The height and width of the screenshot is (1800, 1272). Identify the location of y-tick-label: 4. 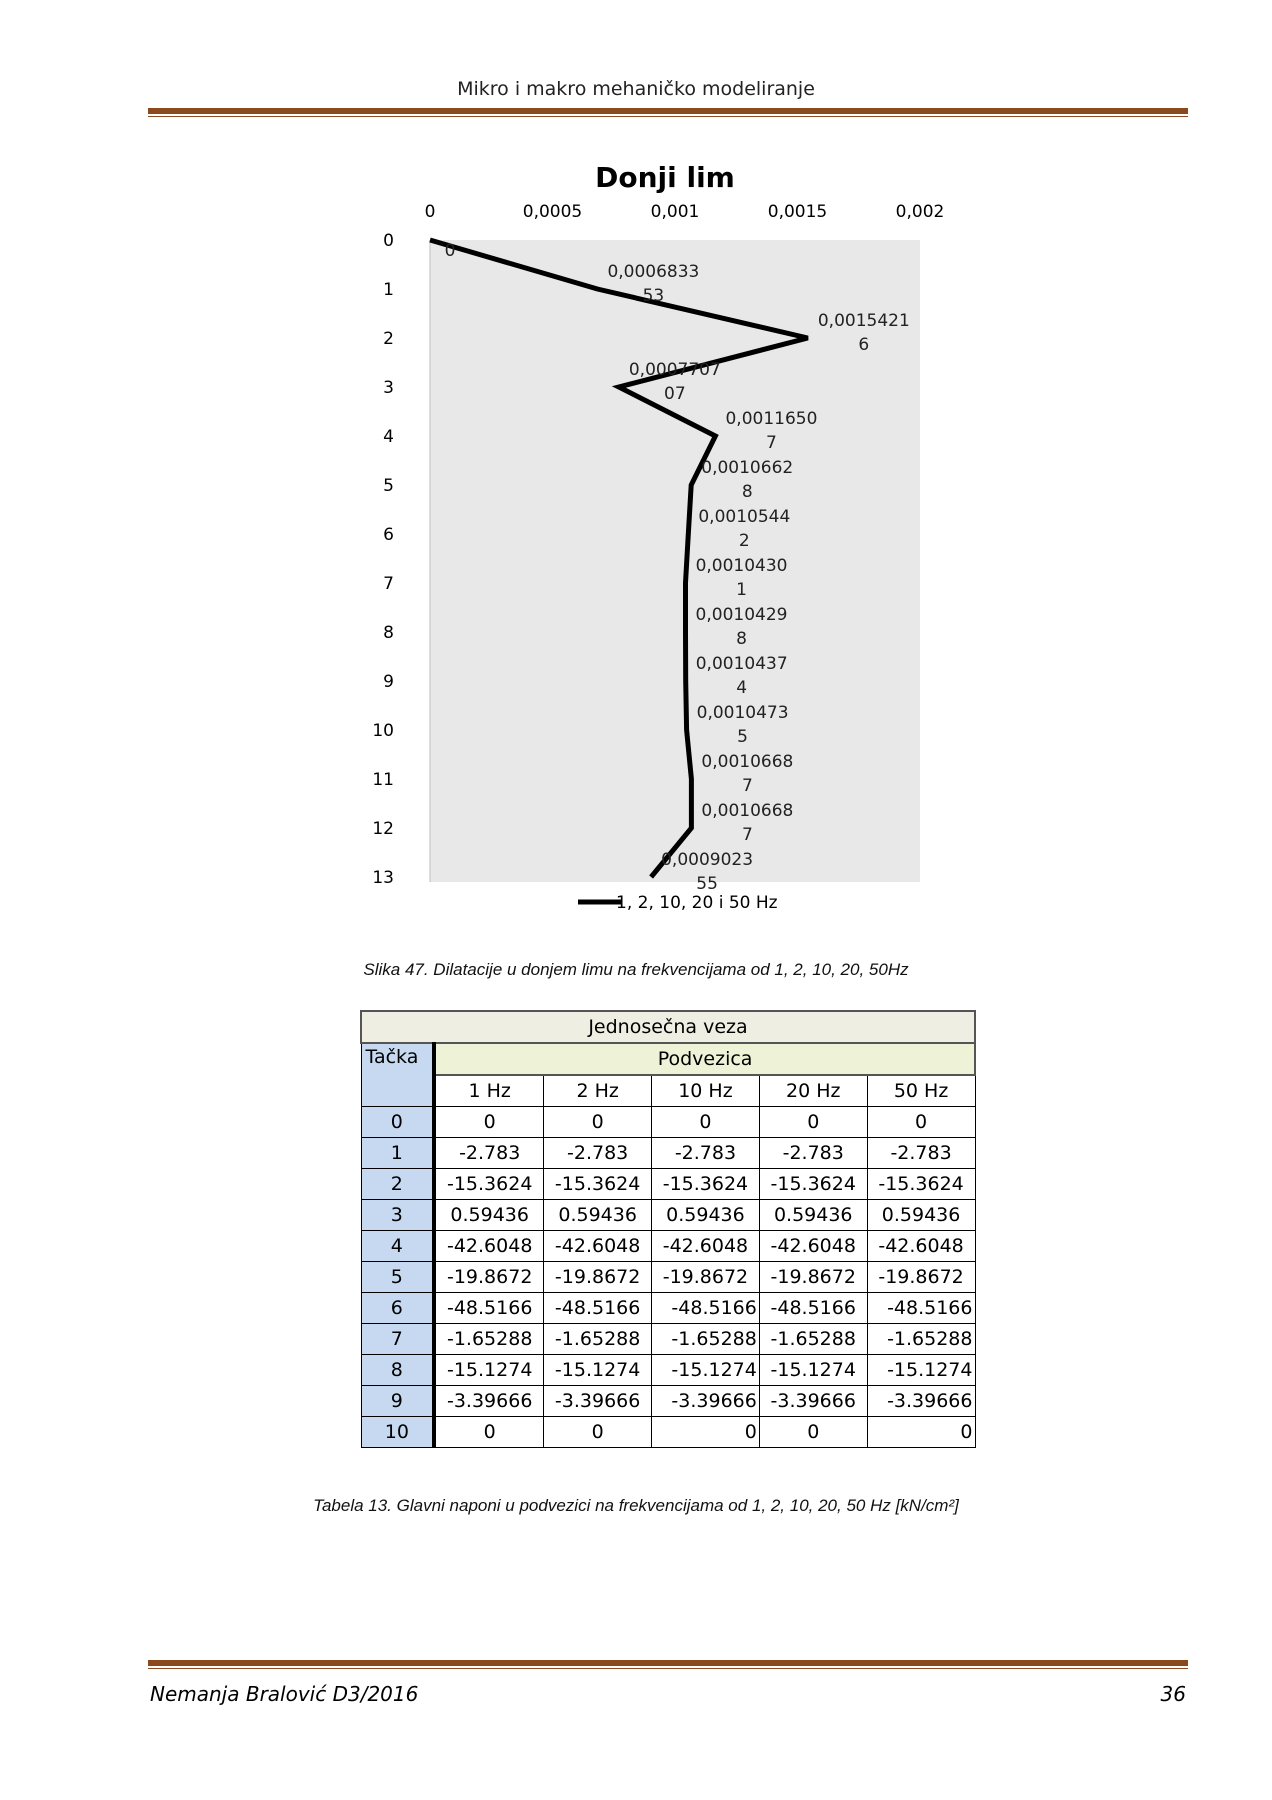
(388, 437).